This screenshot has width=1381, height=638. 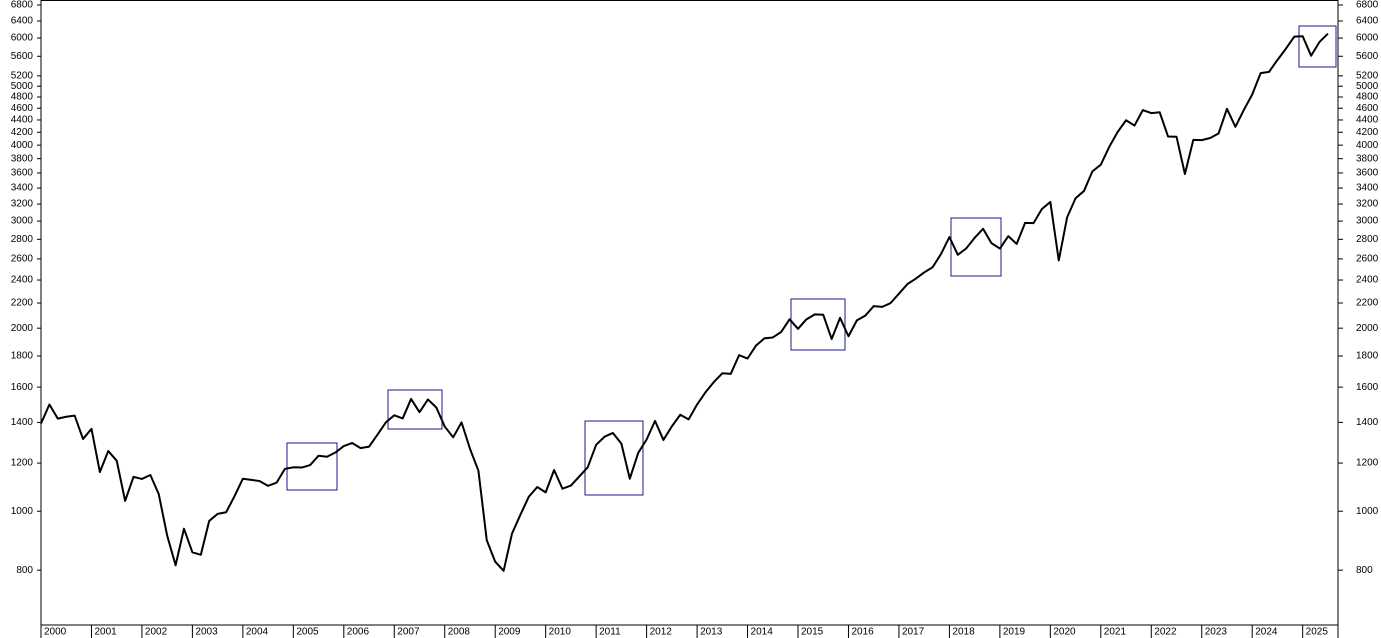 I want to click on y-tick-label: 4000, so click(x=22, y=145).